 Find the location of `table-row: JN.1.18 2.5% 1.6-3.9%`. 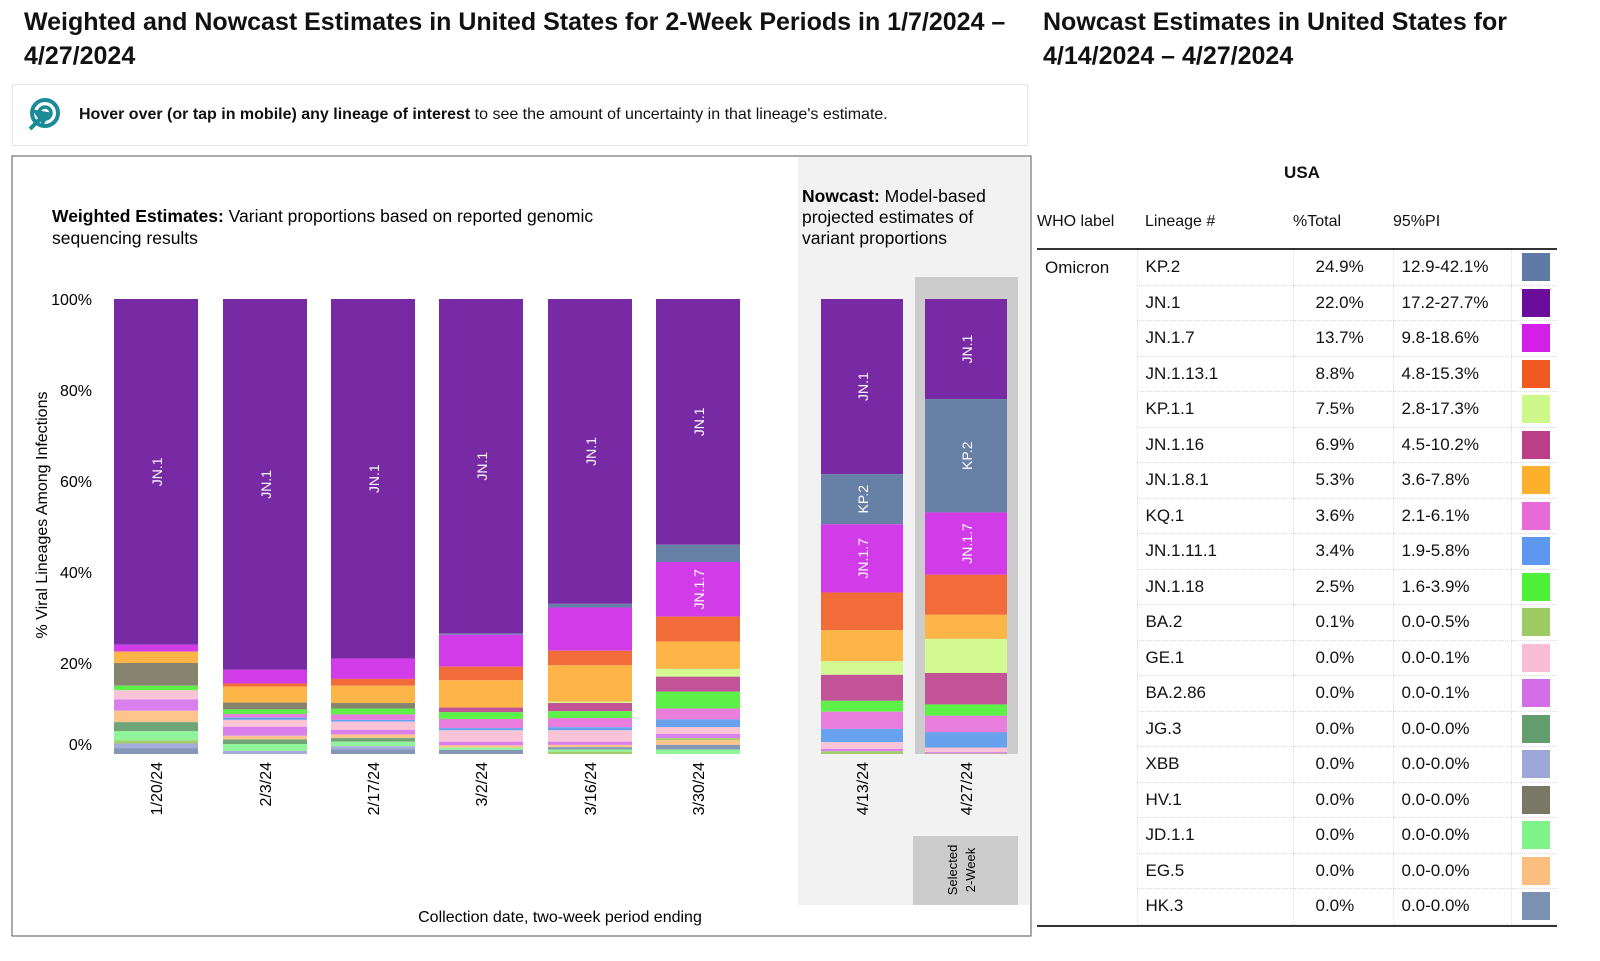

table-row: JN.1.18 2.5% 1.6-3.9% is located at coordinates (1297, 587).